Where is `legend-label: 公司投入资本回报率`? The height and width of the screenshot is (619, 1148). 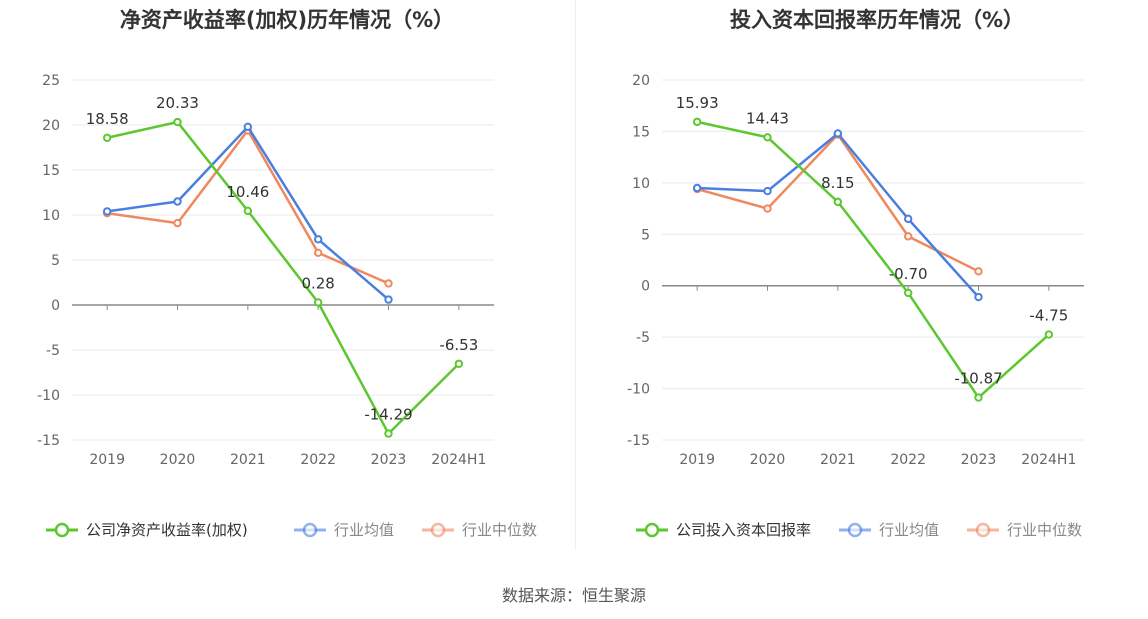
legend-label: 公司投入资本回报率 is located at coordinates (743, 530).